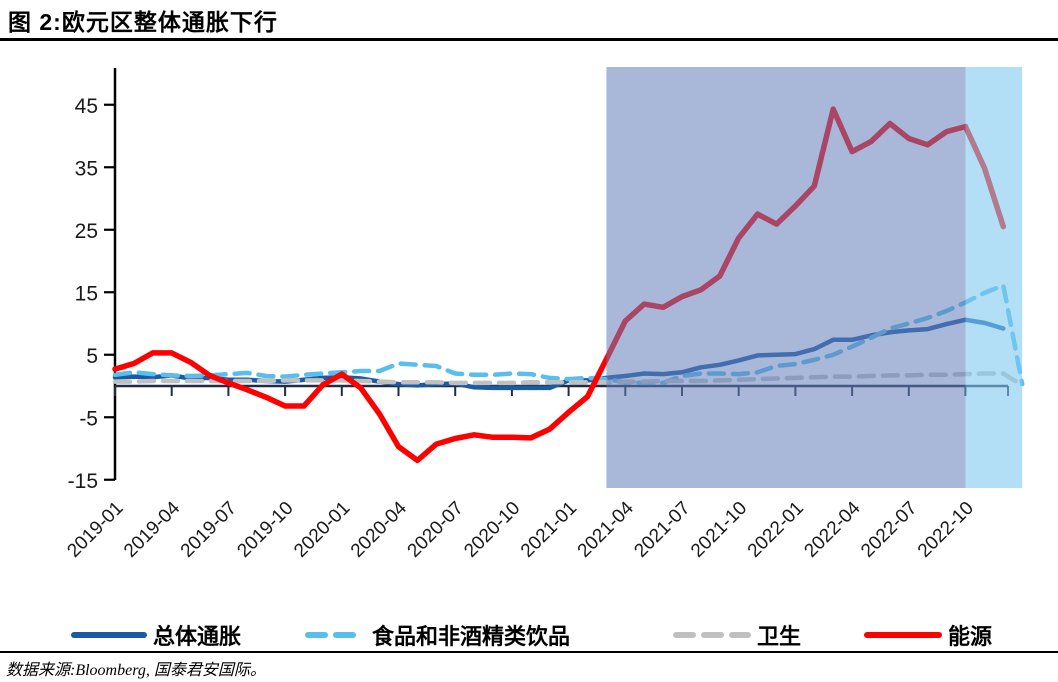  I want to click on legend-label-food-beverages: 食品和非酒精类饮品, so click(471, 636).